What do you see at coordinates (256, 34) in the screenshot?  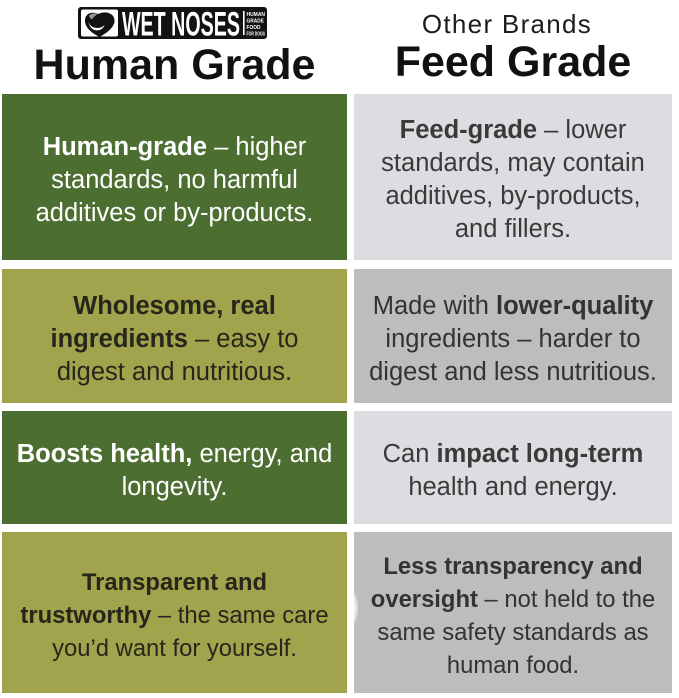 I see `svg-text: FOR DOGS` at bounding box center [256, 34].